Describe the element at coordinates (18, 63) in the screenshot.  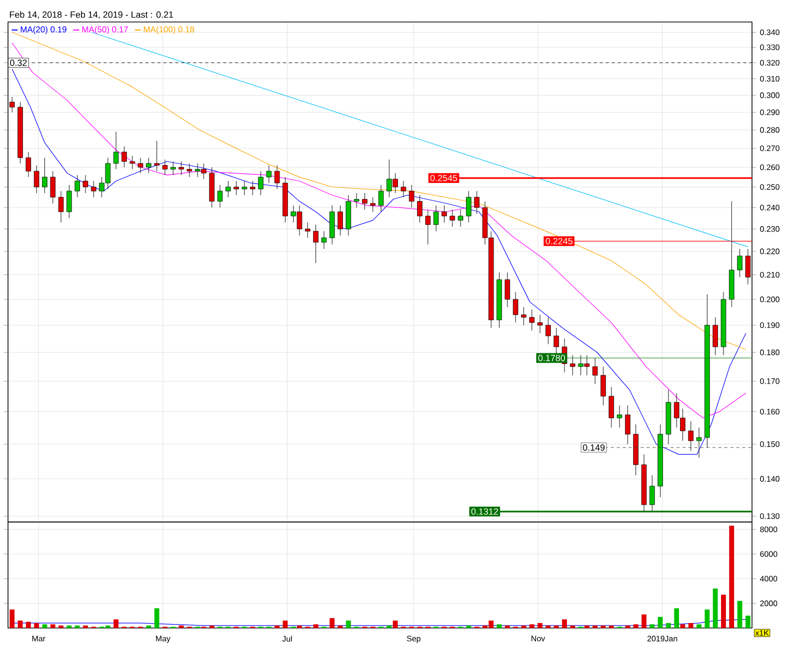
I see `ref-line-label: 0.32` at that location.